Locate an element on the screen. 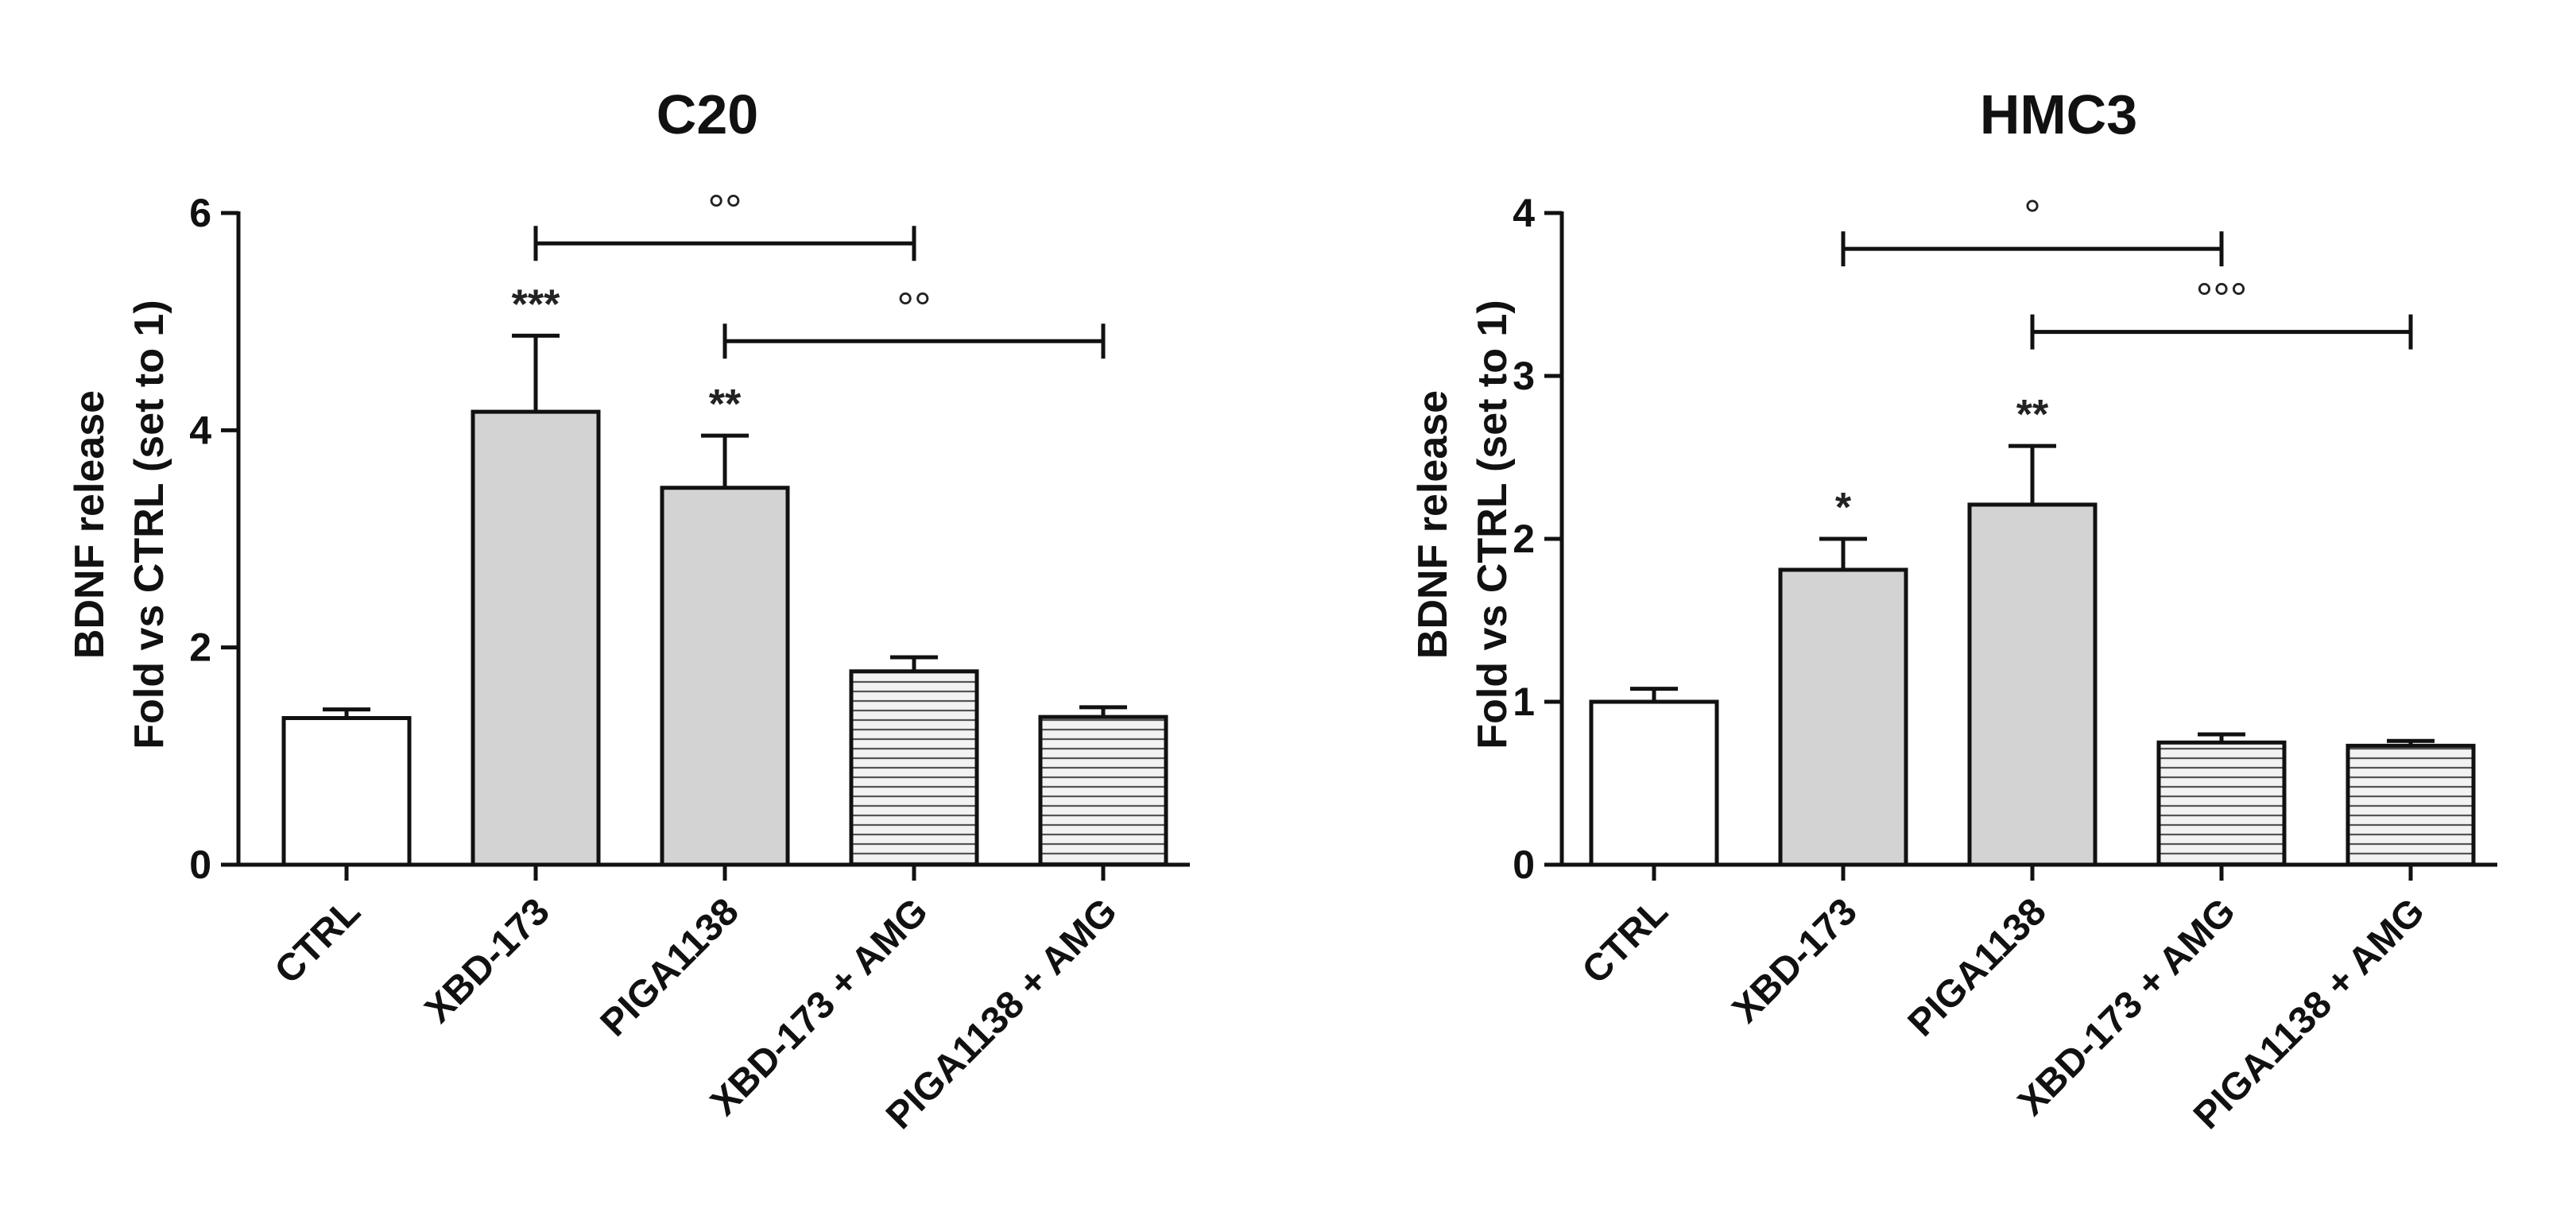 The width and height of the screenshot is (2576, 1216). comparison-label: ° is located at coordinates (2033, 215).